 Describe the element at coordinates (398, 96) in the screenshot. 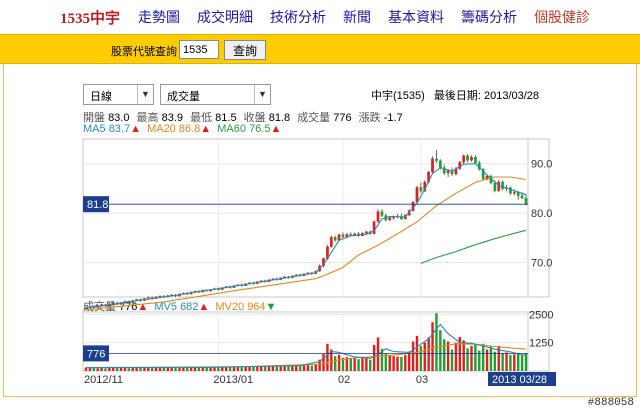

I see `stock-name: 中宇(1535)` at that location.